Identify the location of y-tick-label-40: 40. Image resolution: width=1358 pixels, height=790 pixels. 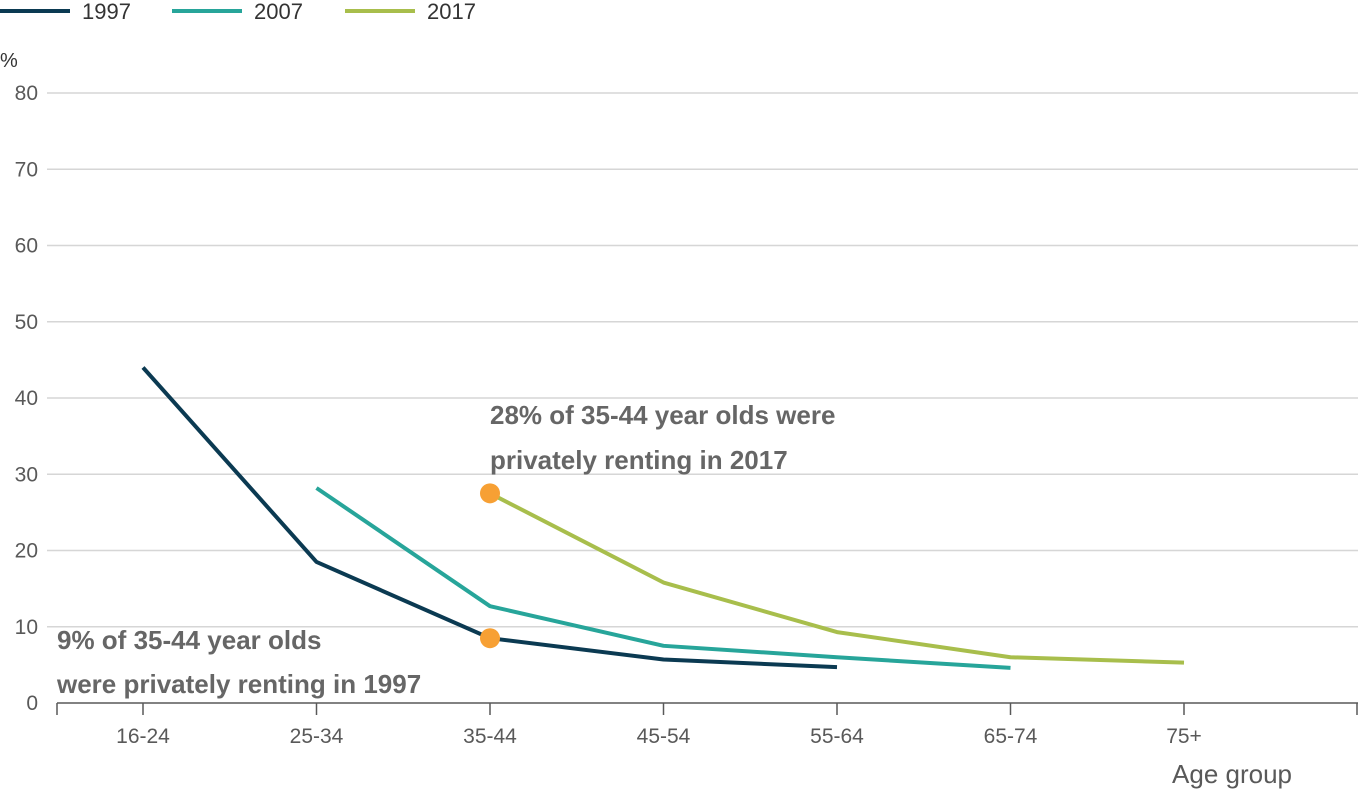
(26, 398).